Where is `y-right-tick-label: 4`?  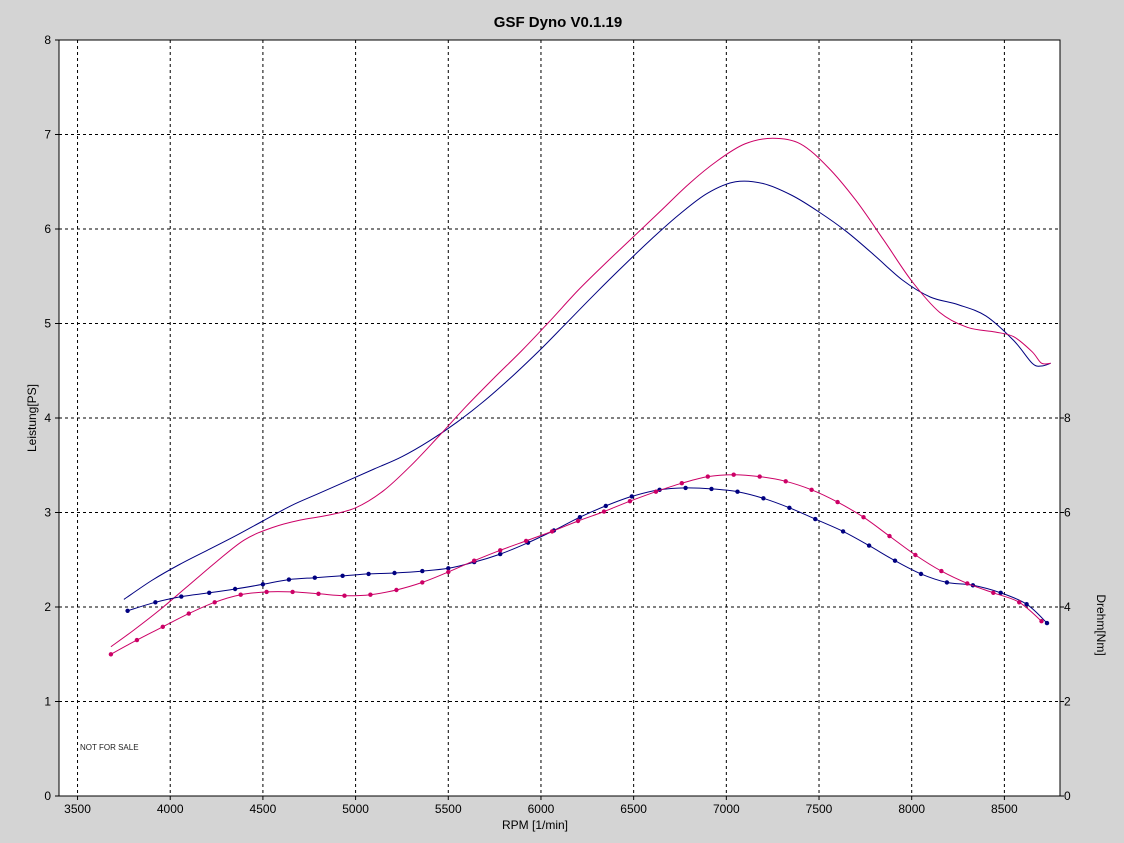 y-right-tick-label: 4 is located at coordinates (1067, 607).